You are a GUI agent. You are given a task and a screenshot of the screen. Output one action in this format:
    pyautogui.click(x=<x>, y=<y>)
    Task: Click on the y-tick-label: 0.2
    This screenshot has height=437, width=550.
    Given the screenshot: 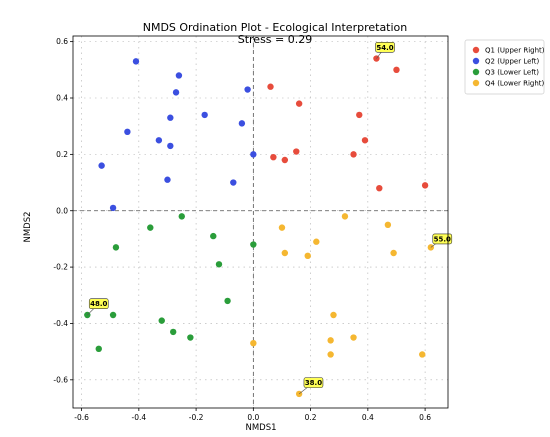 What is the action you would take?
    pyautogui.click(x=62, y=154)
    